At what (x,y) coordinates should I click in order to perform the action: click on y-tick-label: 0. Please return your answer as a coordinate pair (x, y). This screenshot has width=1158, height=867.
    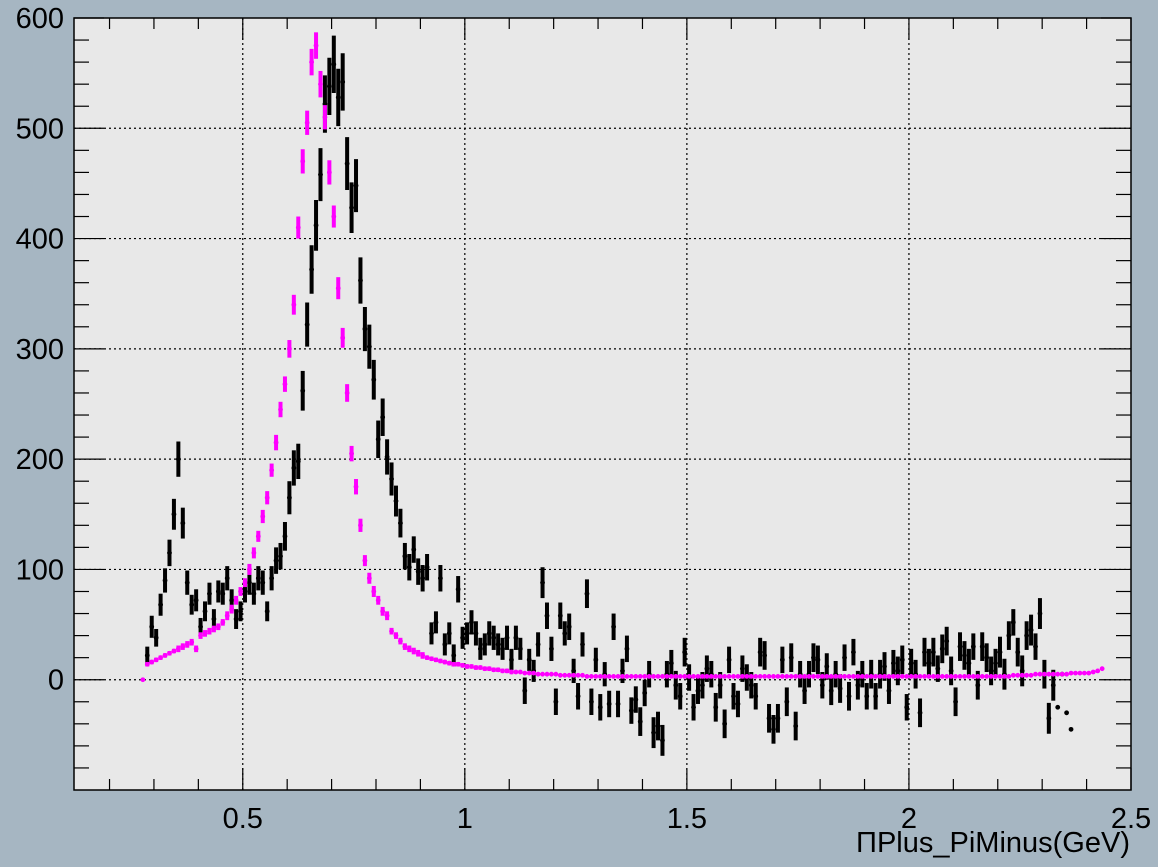
    Looking at the image, I should click on (56, 681).